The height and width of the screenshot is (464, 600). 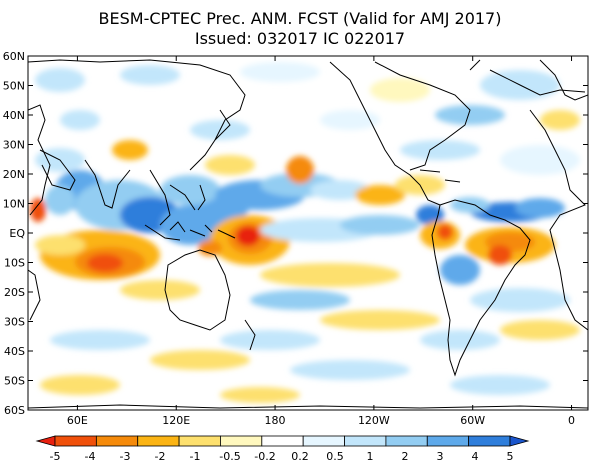 What do you see at coordinates (14, 263) in the screenshot?
I see `lat-label: 10S` at bounding box center [14, 263].